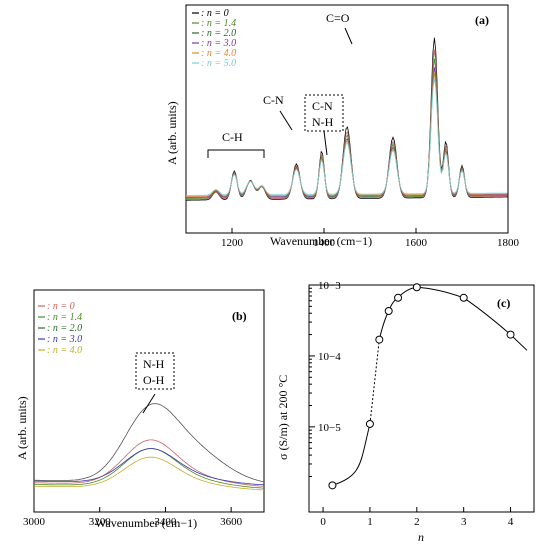 The height and width of the screenshot is (550, 540). I want to click on panel-b-legend-label: : n = 1.4, so click(64, 317).